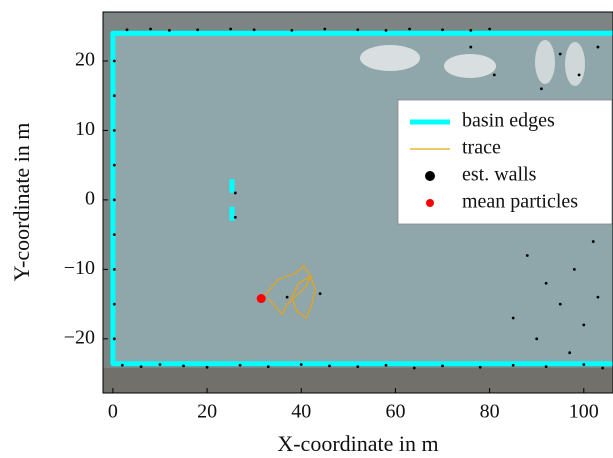 This screenshot has width=613, height=458. I want to click on y-tick-label: −20, so click(79, 337).